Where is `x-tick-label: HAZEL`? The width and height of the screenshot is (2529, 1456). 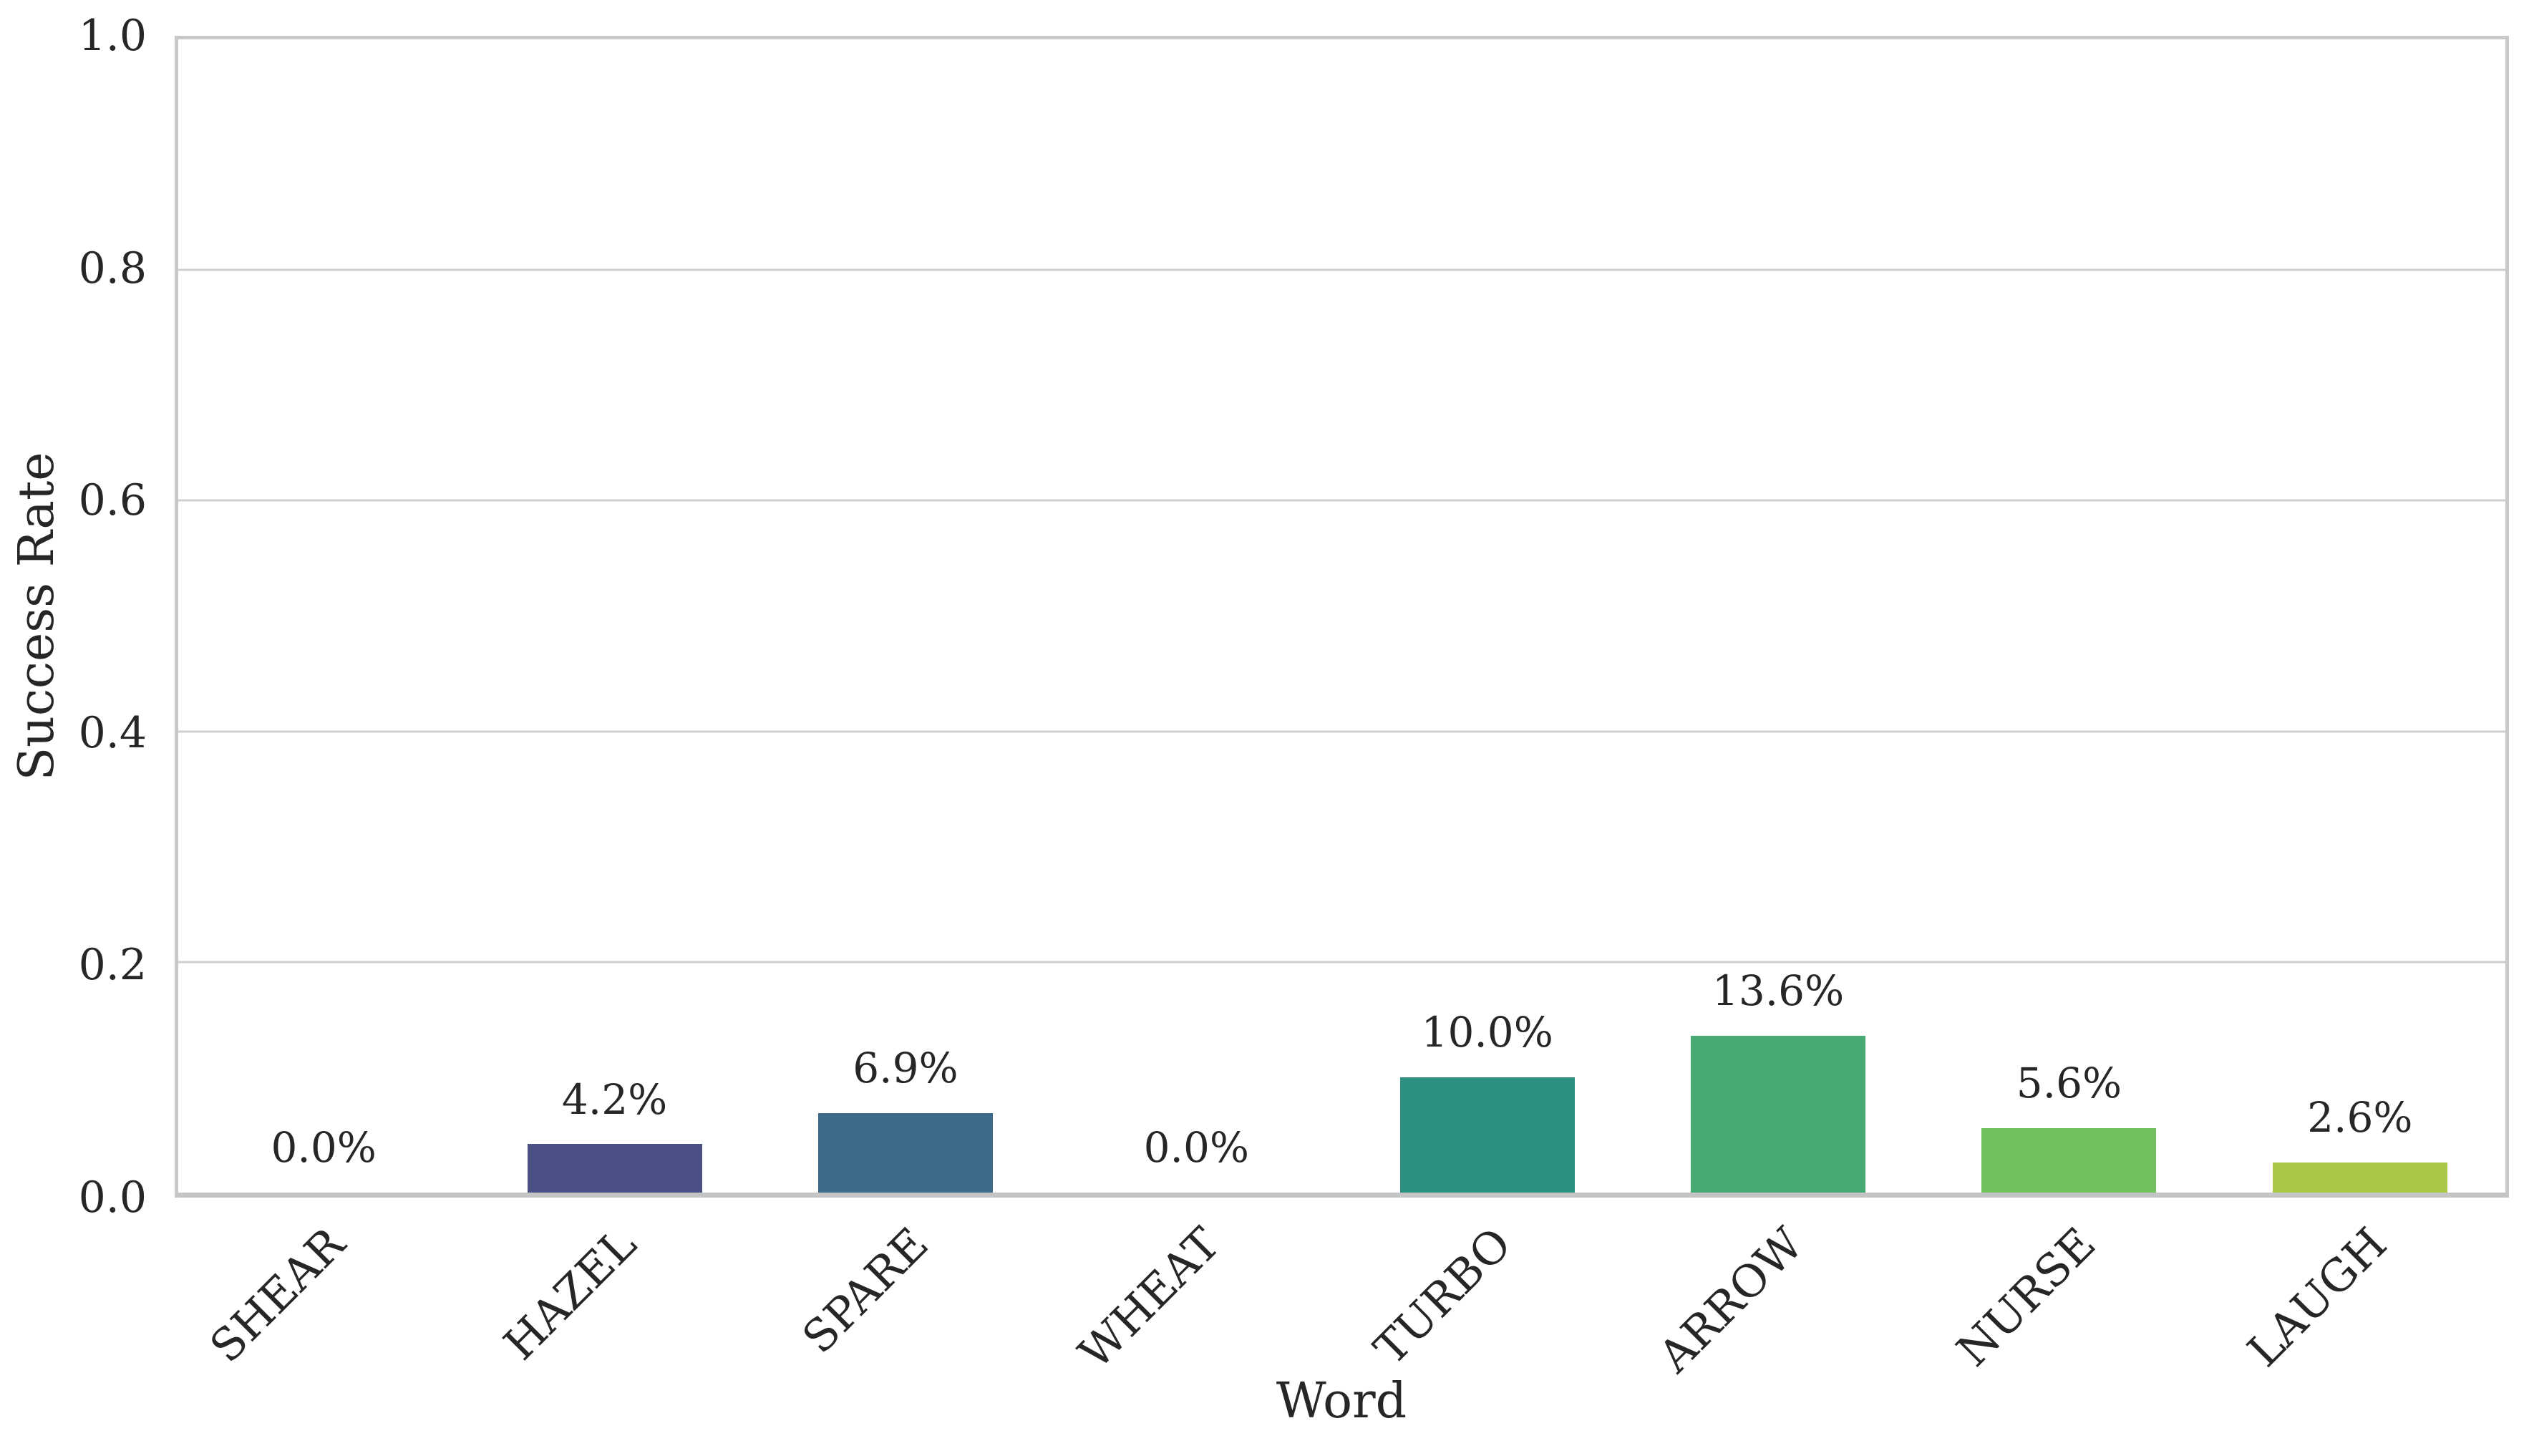 x-tick-label: HAZEL is located at coordinates (569, 1293).